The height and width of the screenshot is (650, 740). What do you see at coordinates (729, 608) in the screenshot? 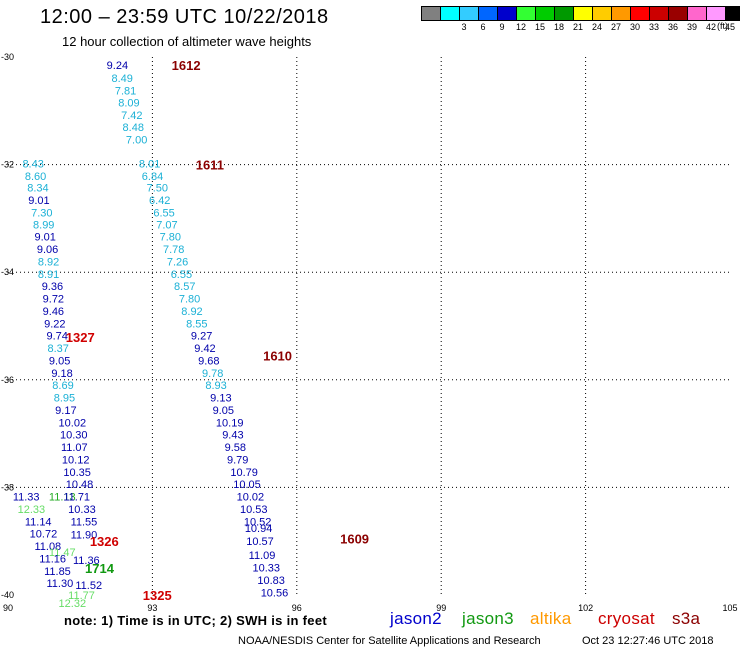
I see `lon-tick-label: 105` at bounding box center [729, 608].